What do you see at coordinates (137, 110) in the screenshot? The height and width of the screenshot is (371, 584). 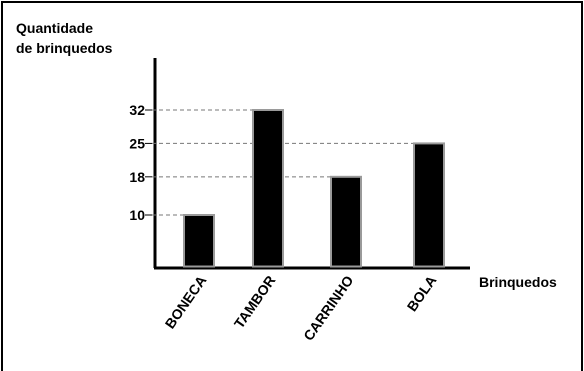 I see `y-tick-label-32: 32` at bounding box center [137, 110].